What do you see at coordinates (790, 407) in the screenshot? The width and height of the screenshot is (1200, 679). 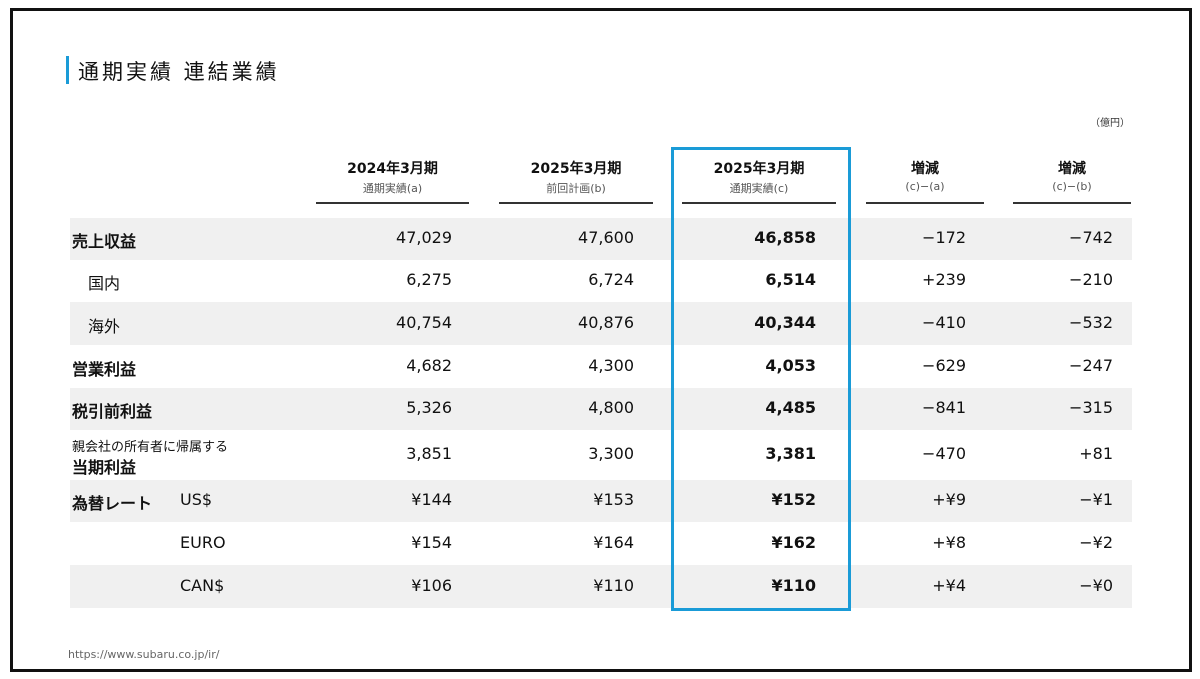 I see `cell-value: 4,485` at bounding box center [790, 407].